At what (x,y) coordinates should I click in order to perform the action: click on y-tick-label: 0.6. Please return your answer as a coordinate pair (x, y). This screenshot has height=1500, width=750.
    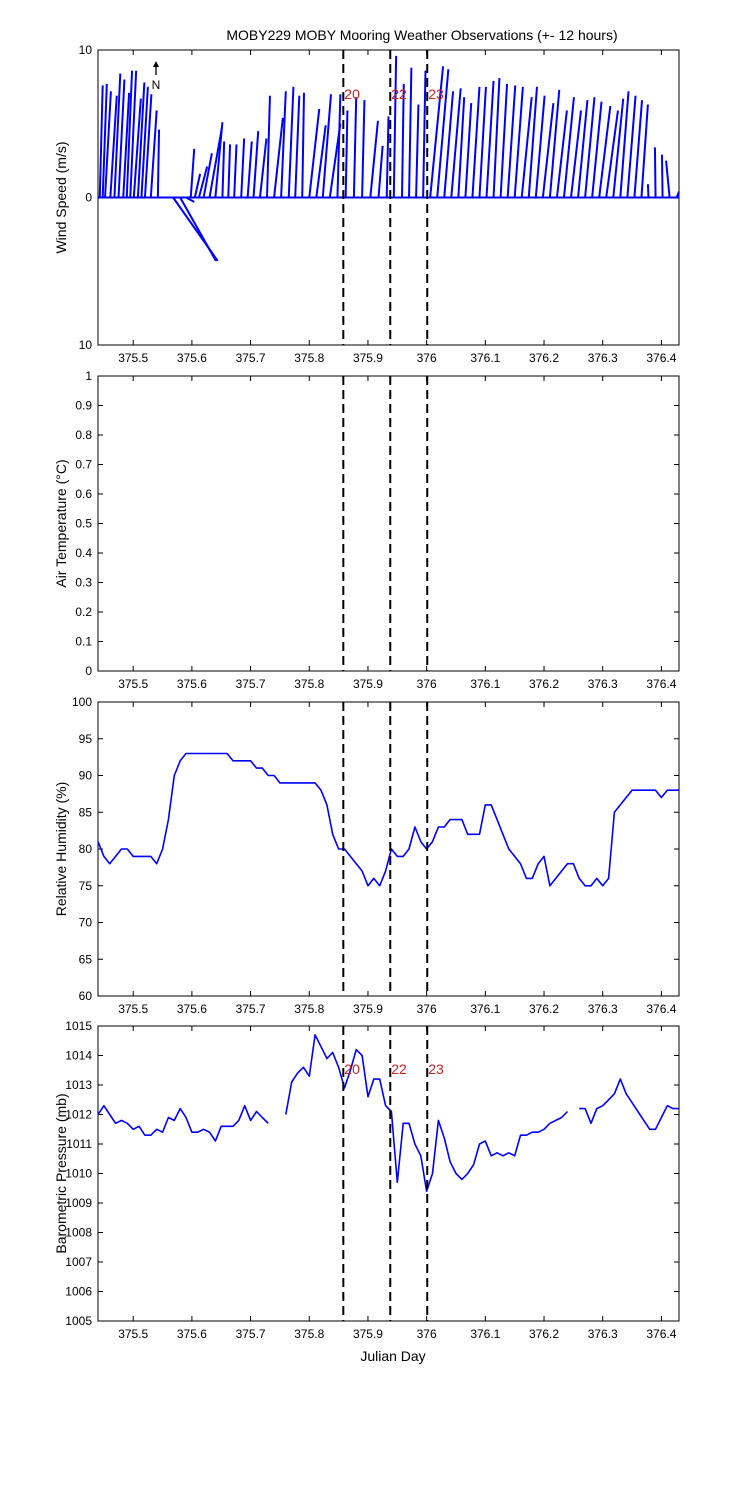
    Looking at the image, I should click on (83, 494).